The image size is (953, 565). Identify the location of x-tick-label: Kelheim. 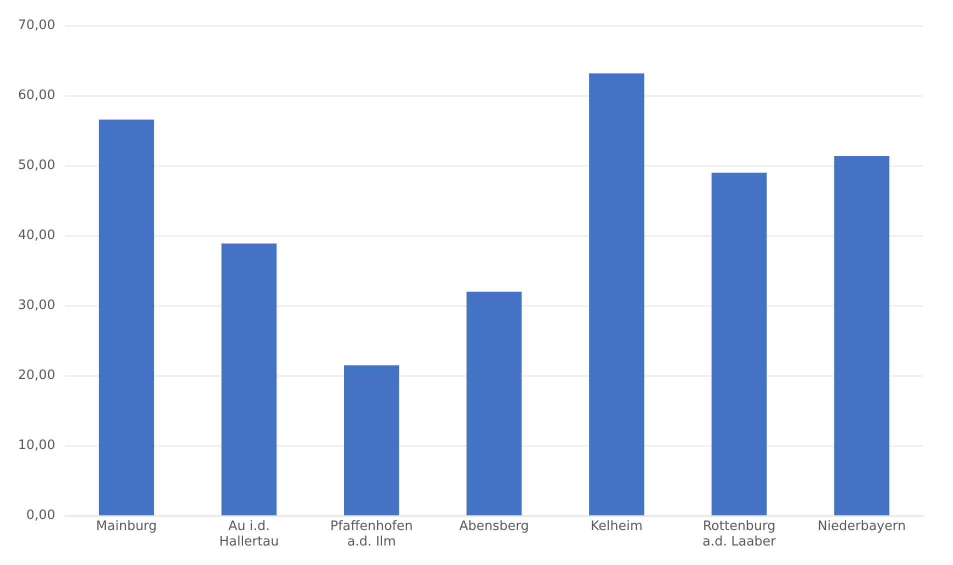
(616, 526).